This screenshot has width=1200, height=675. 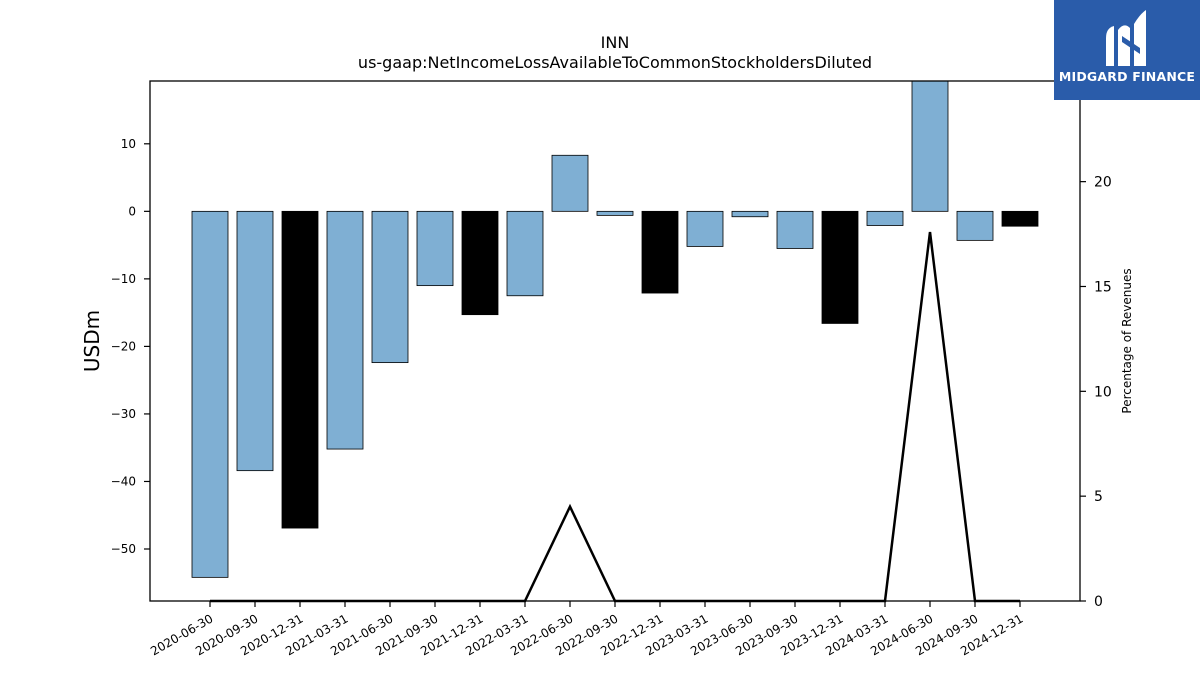 I want to click on y2-axis-label: Percentage of Revenues, so click(x=1127, y=340).